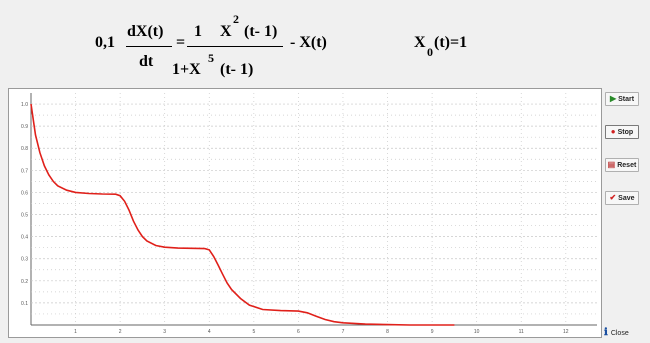  What do you see at coordinates (24, 216) in the screenshot?
I see `y-tick-label: 0.5` at bounding box center [24, 216].